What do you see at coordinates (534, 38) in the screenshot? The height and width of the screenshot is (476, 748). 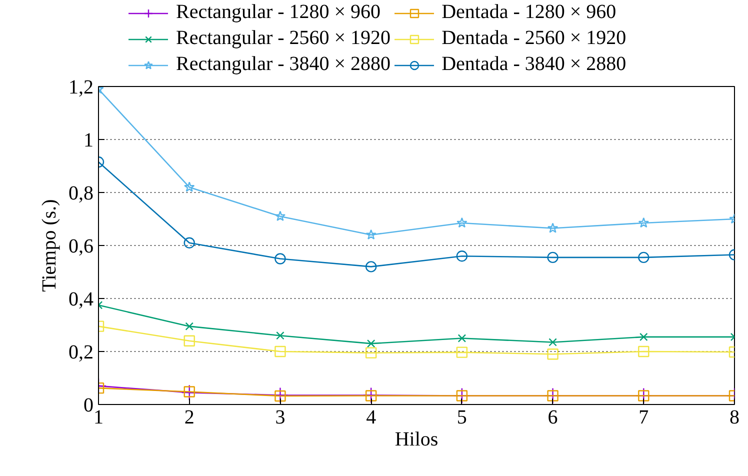 I see `legend-label: Dentada - 2560 × 1920` at bounding box center [534, 38].